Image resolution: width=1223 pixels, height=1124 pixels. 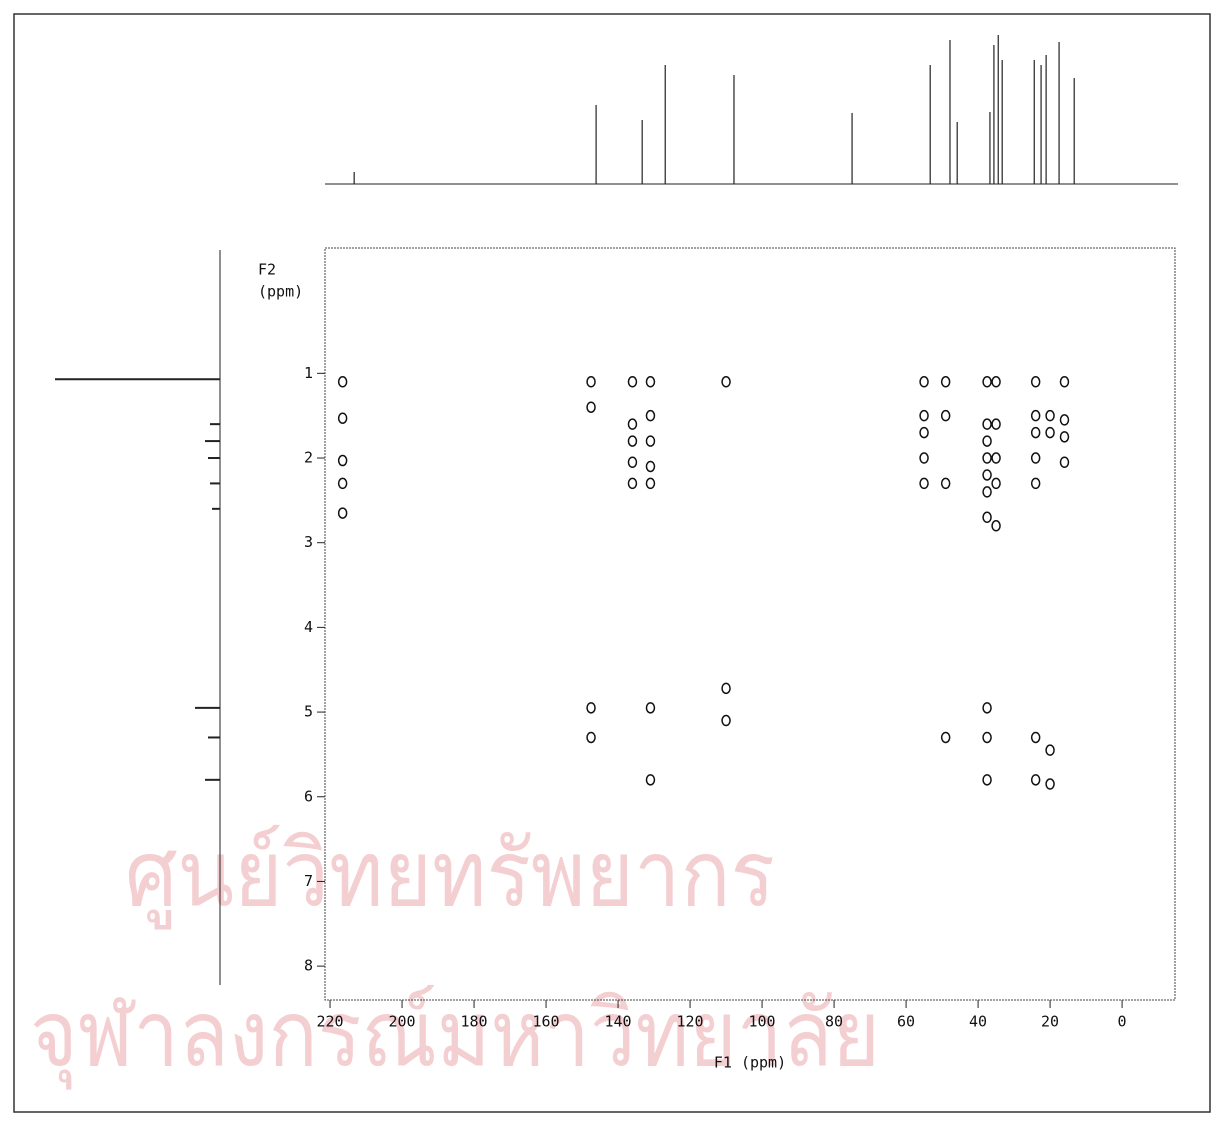 I want to click on x-tick-label: 40, so click(x=978, y=1022).